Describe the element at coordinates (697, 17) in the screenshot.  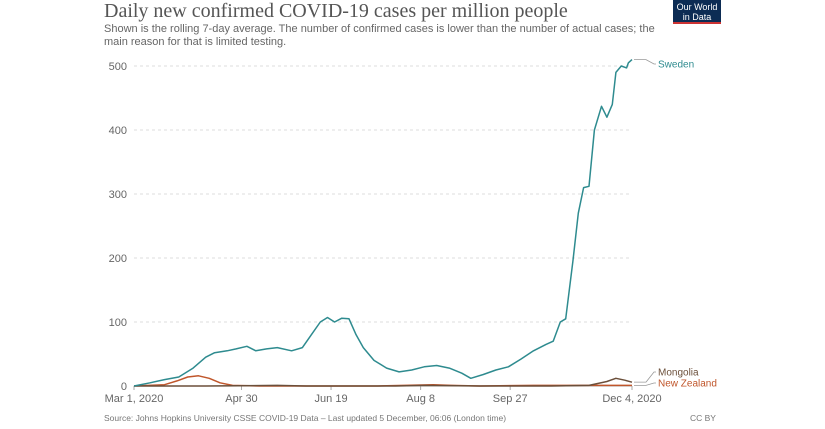
I see `logo-line-2: in Data` at that location.